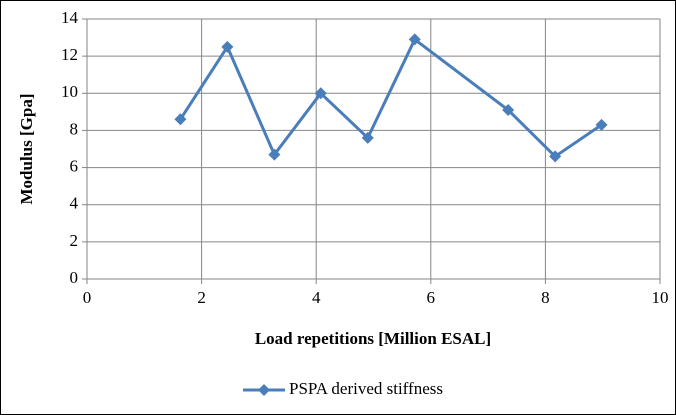 This screenshot has width=676, height=415. I want to click on x-tick-label: 10, so click(660, 297).